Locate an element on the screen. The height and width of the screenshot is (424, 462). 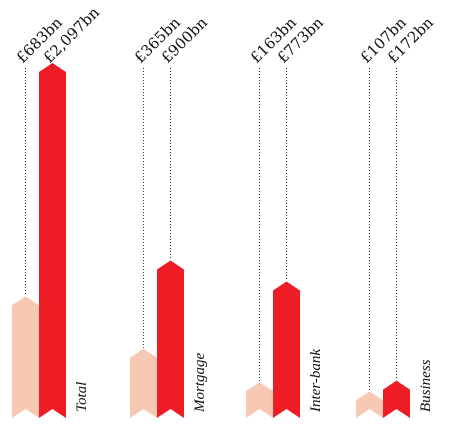
bar-mortgage-s1 is located at coordinates (143, 383).